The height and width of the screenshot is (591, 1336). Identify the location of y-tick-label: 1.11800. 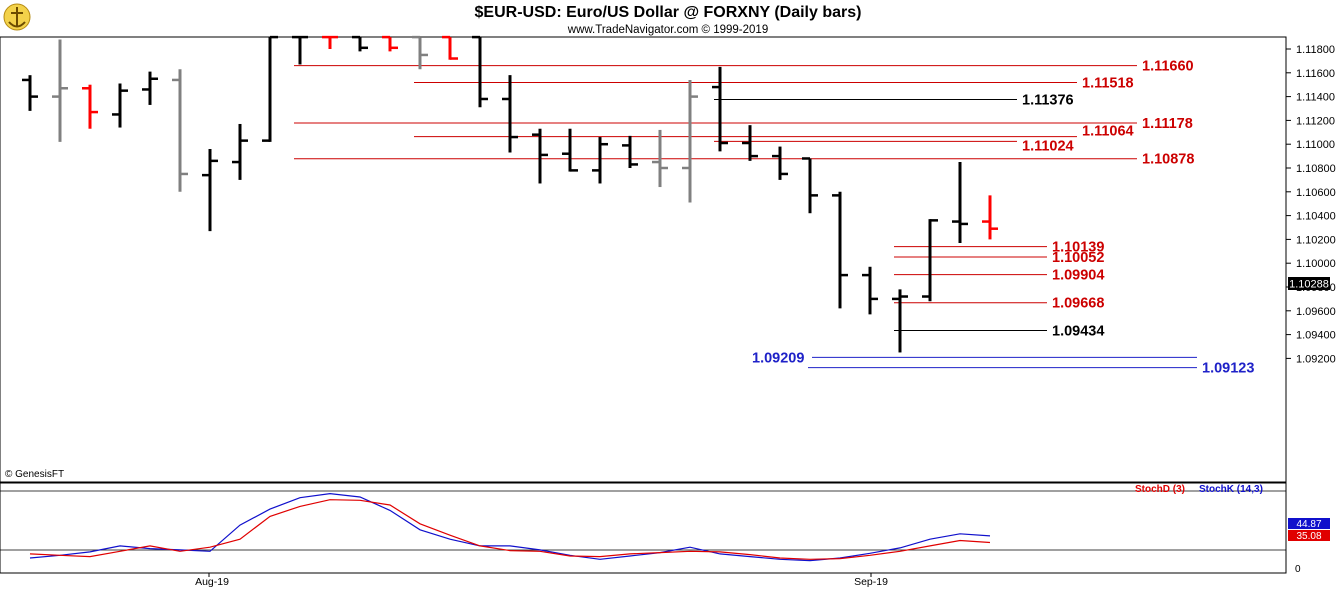
(1315, 50).